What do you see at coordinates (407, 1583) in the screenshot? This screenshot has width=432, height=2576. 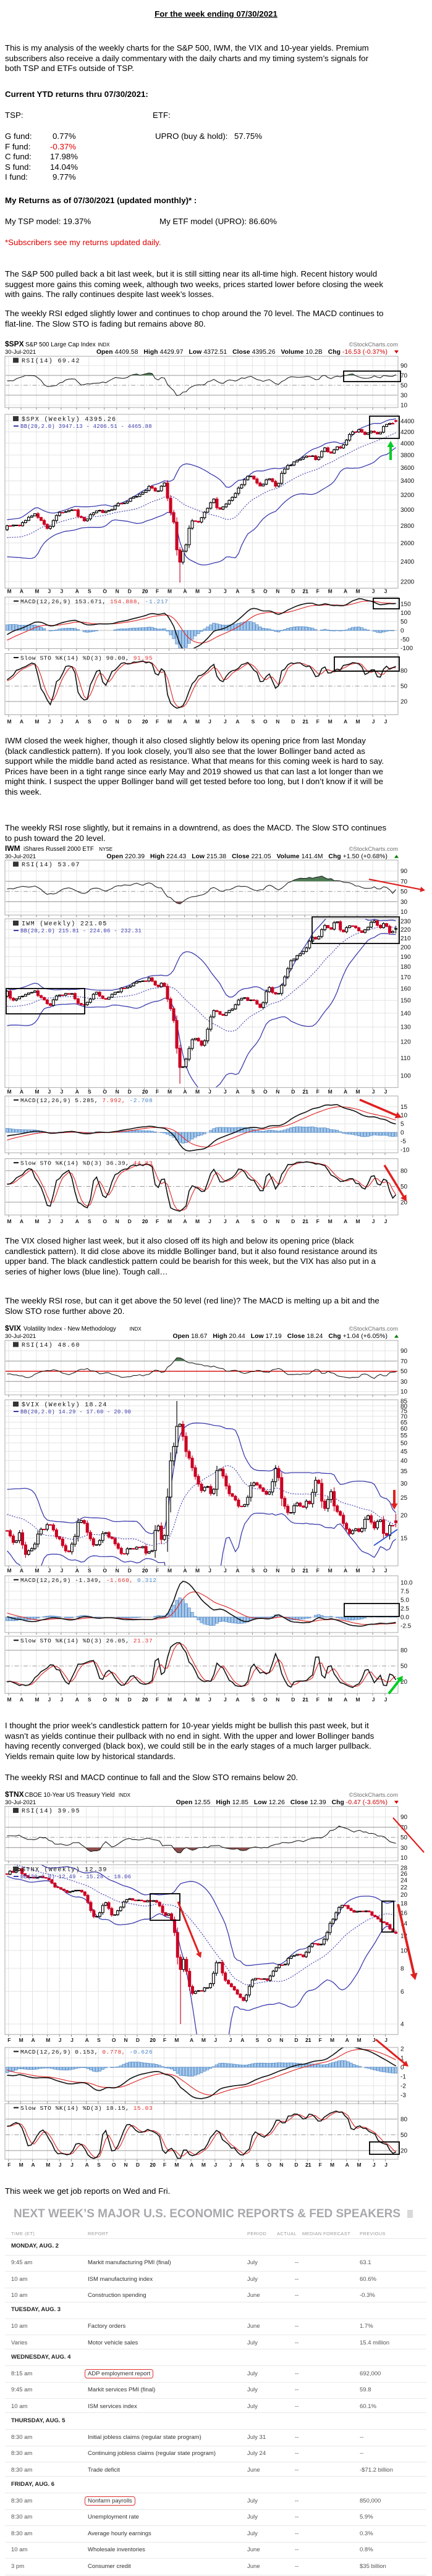 I see `svg-text: 10.0` at bounding box center [407, 1583].